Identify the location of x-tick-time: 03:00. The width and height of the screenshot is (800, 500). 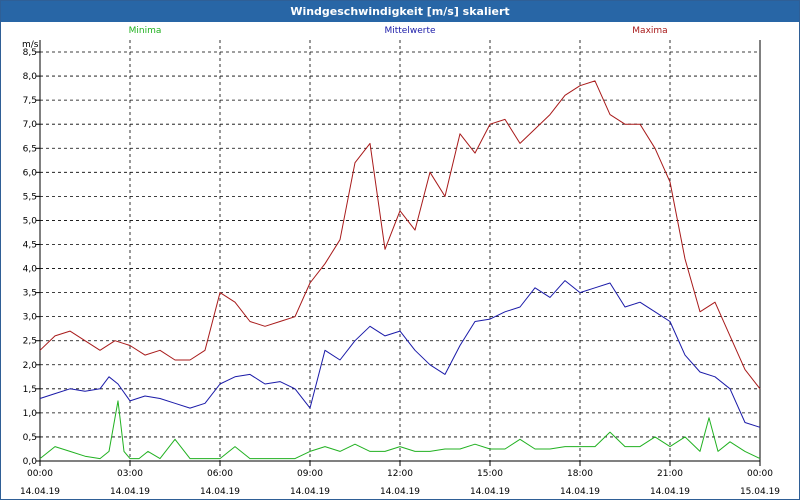
(130, 474).